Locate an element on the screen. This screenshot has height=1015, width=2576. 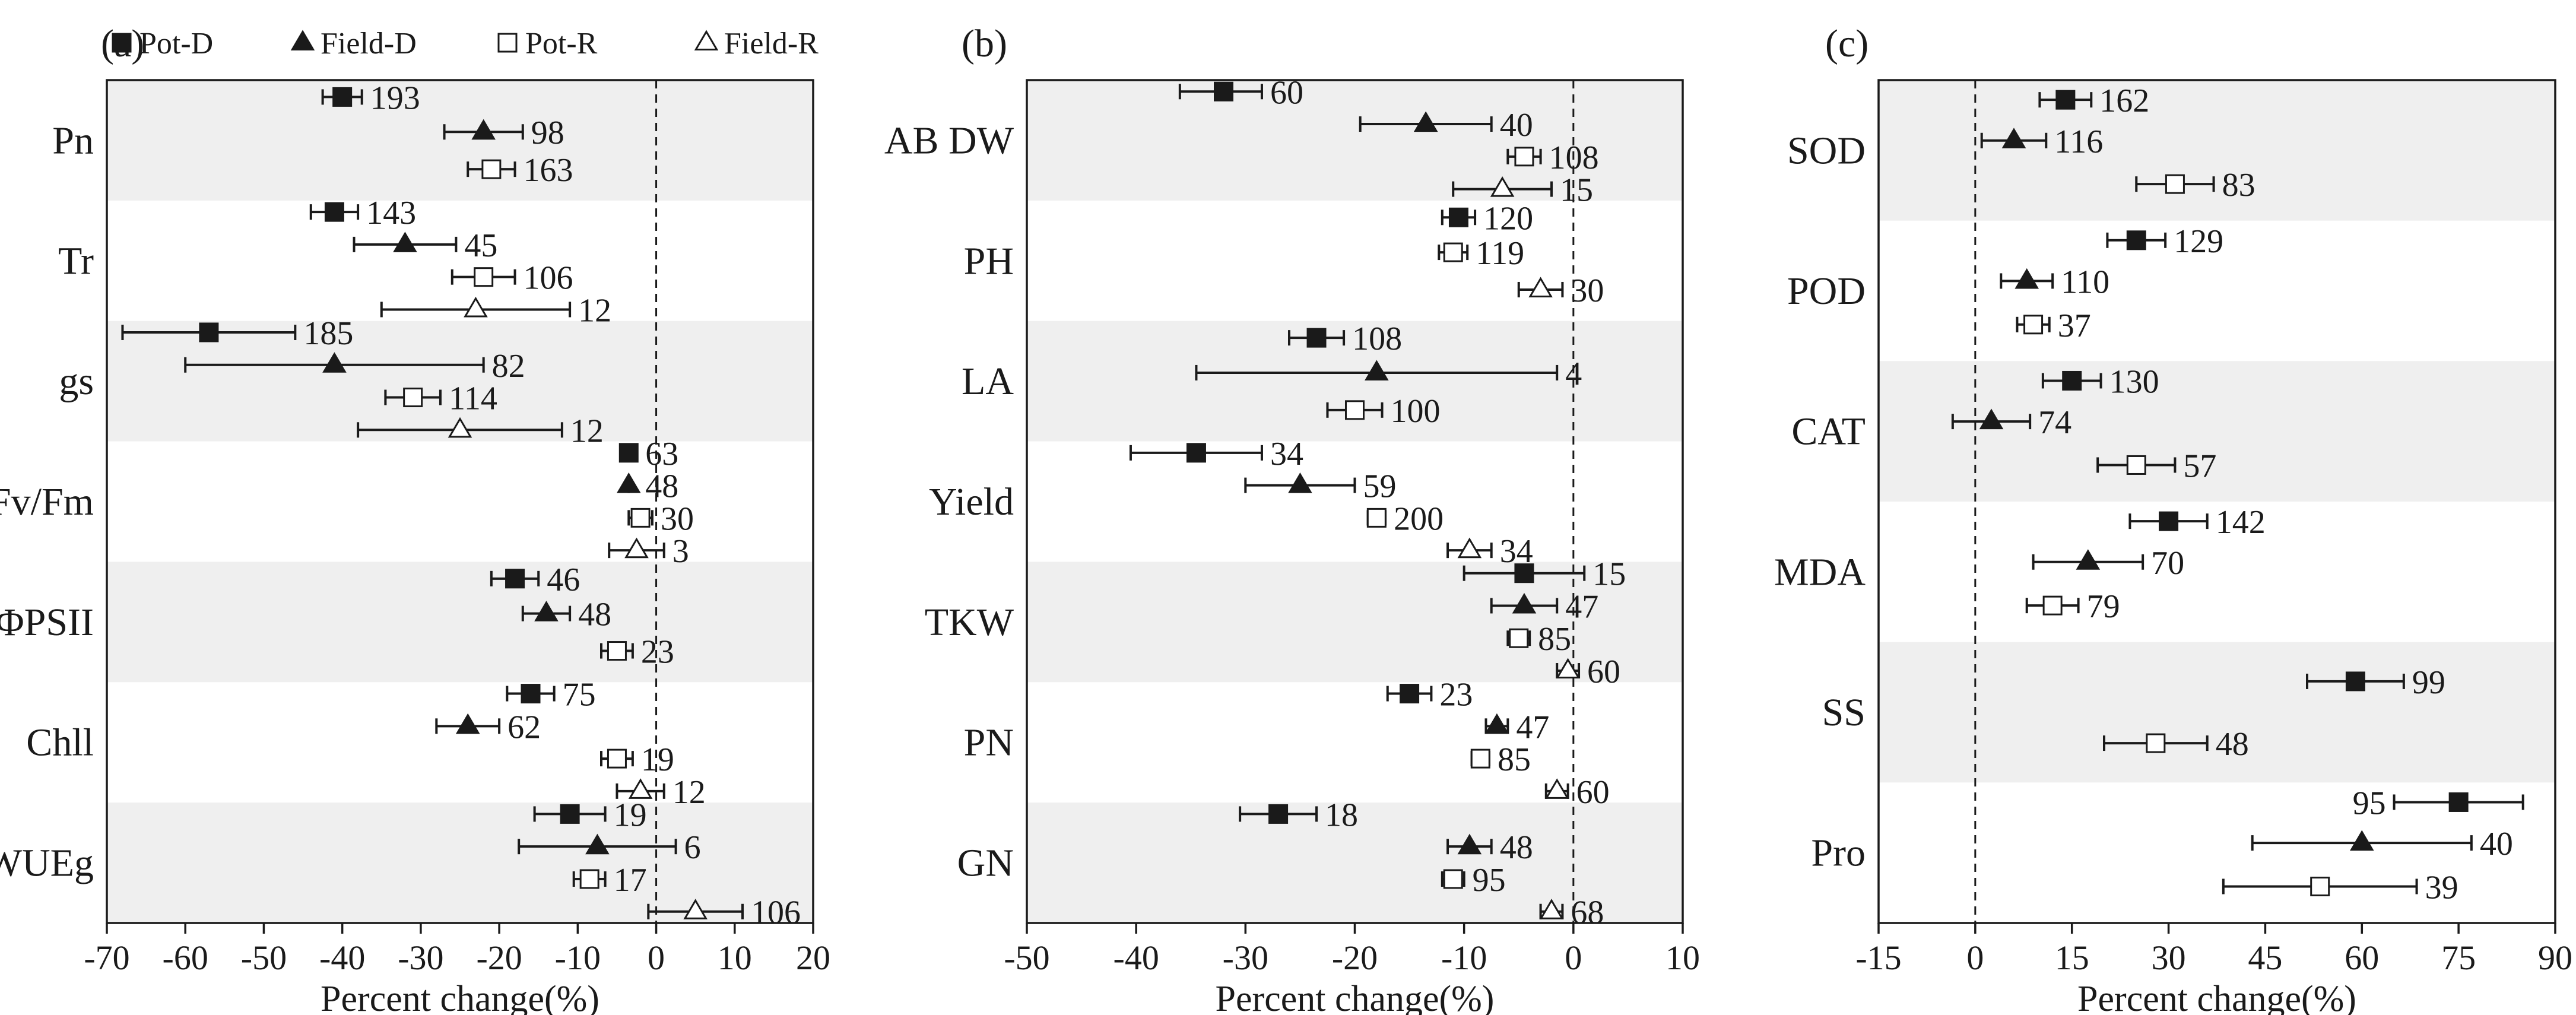
sample-size-label: 34 is located at coordinates (1286, 454).